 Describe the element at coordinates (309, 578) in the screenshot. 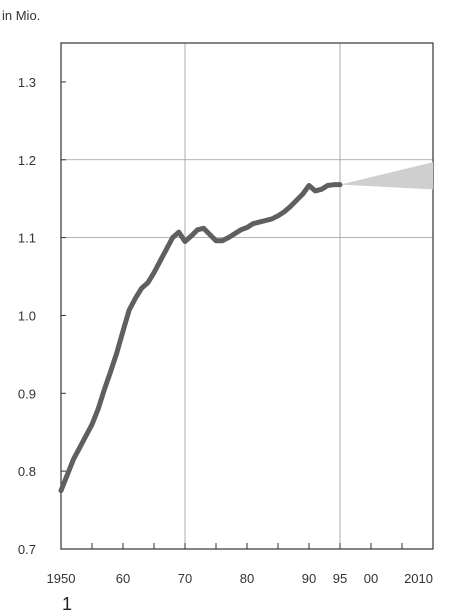

I see `x-tick-label: 90` at that location.